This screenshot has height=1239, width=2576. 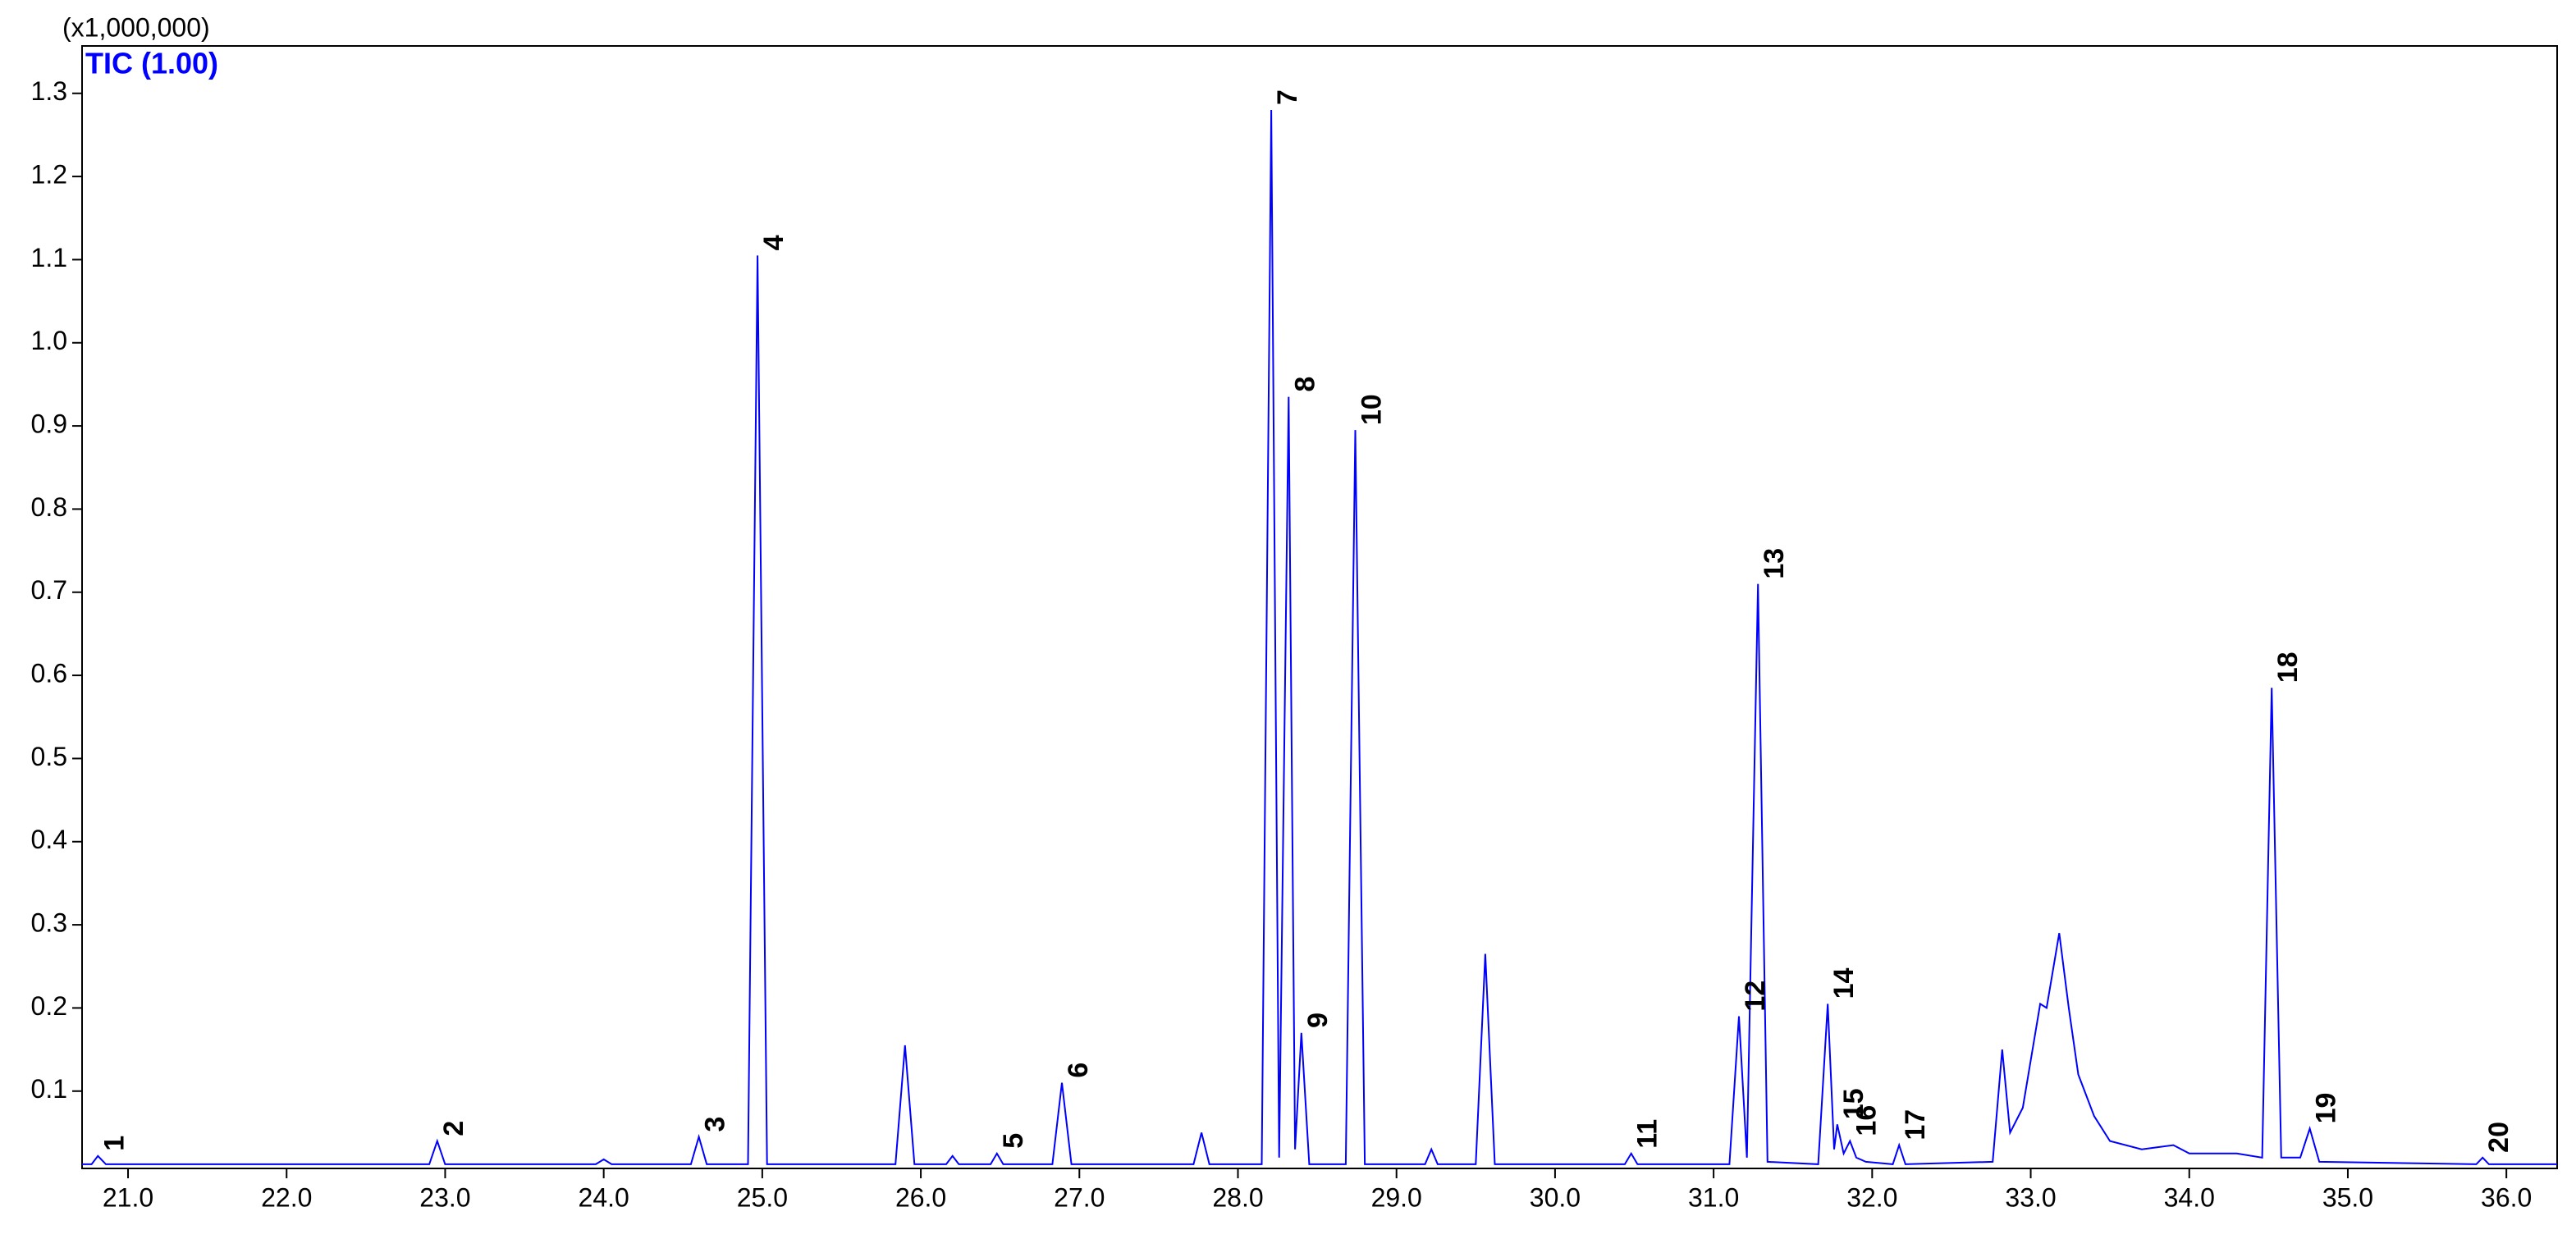 I want to click on x-tick-label: 33.0, so click(x=2030, y=1197).